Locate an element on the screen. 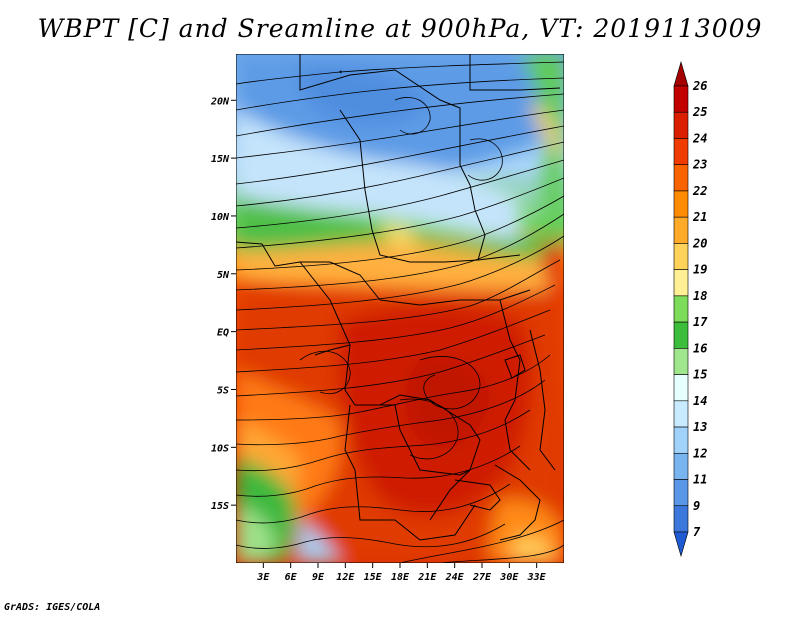 This screenshot has width=800, height=618. y-tick-label: 10N is located at coordinates (220, 217).